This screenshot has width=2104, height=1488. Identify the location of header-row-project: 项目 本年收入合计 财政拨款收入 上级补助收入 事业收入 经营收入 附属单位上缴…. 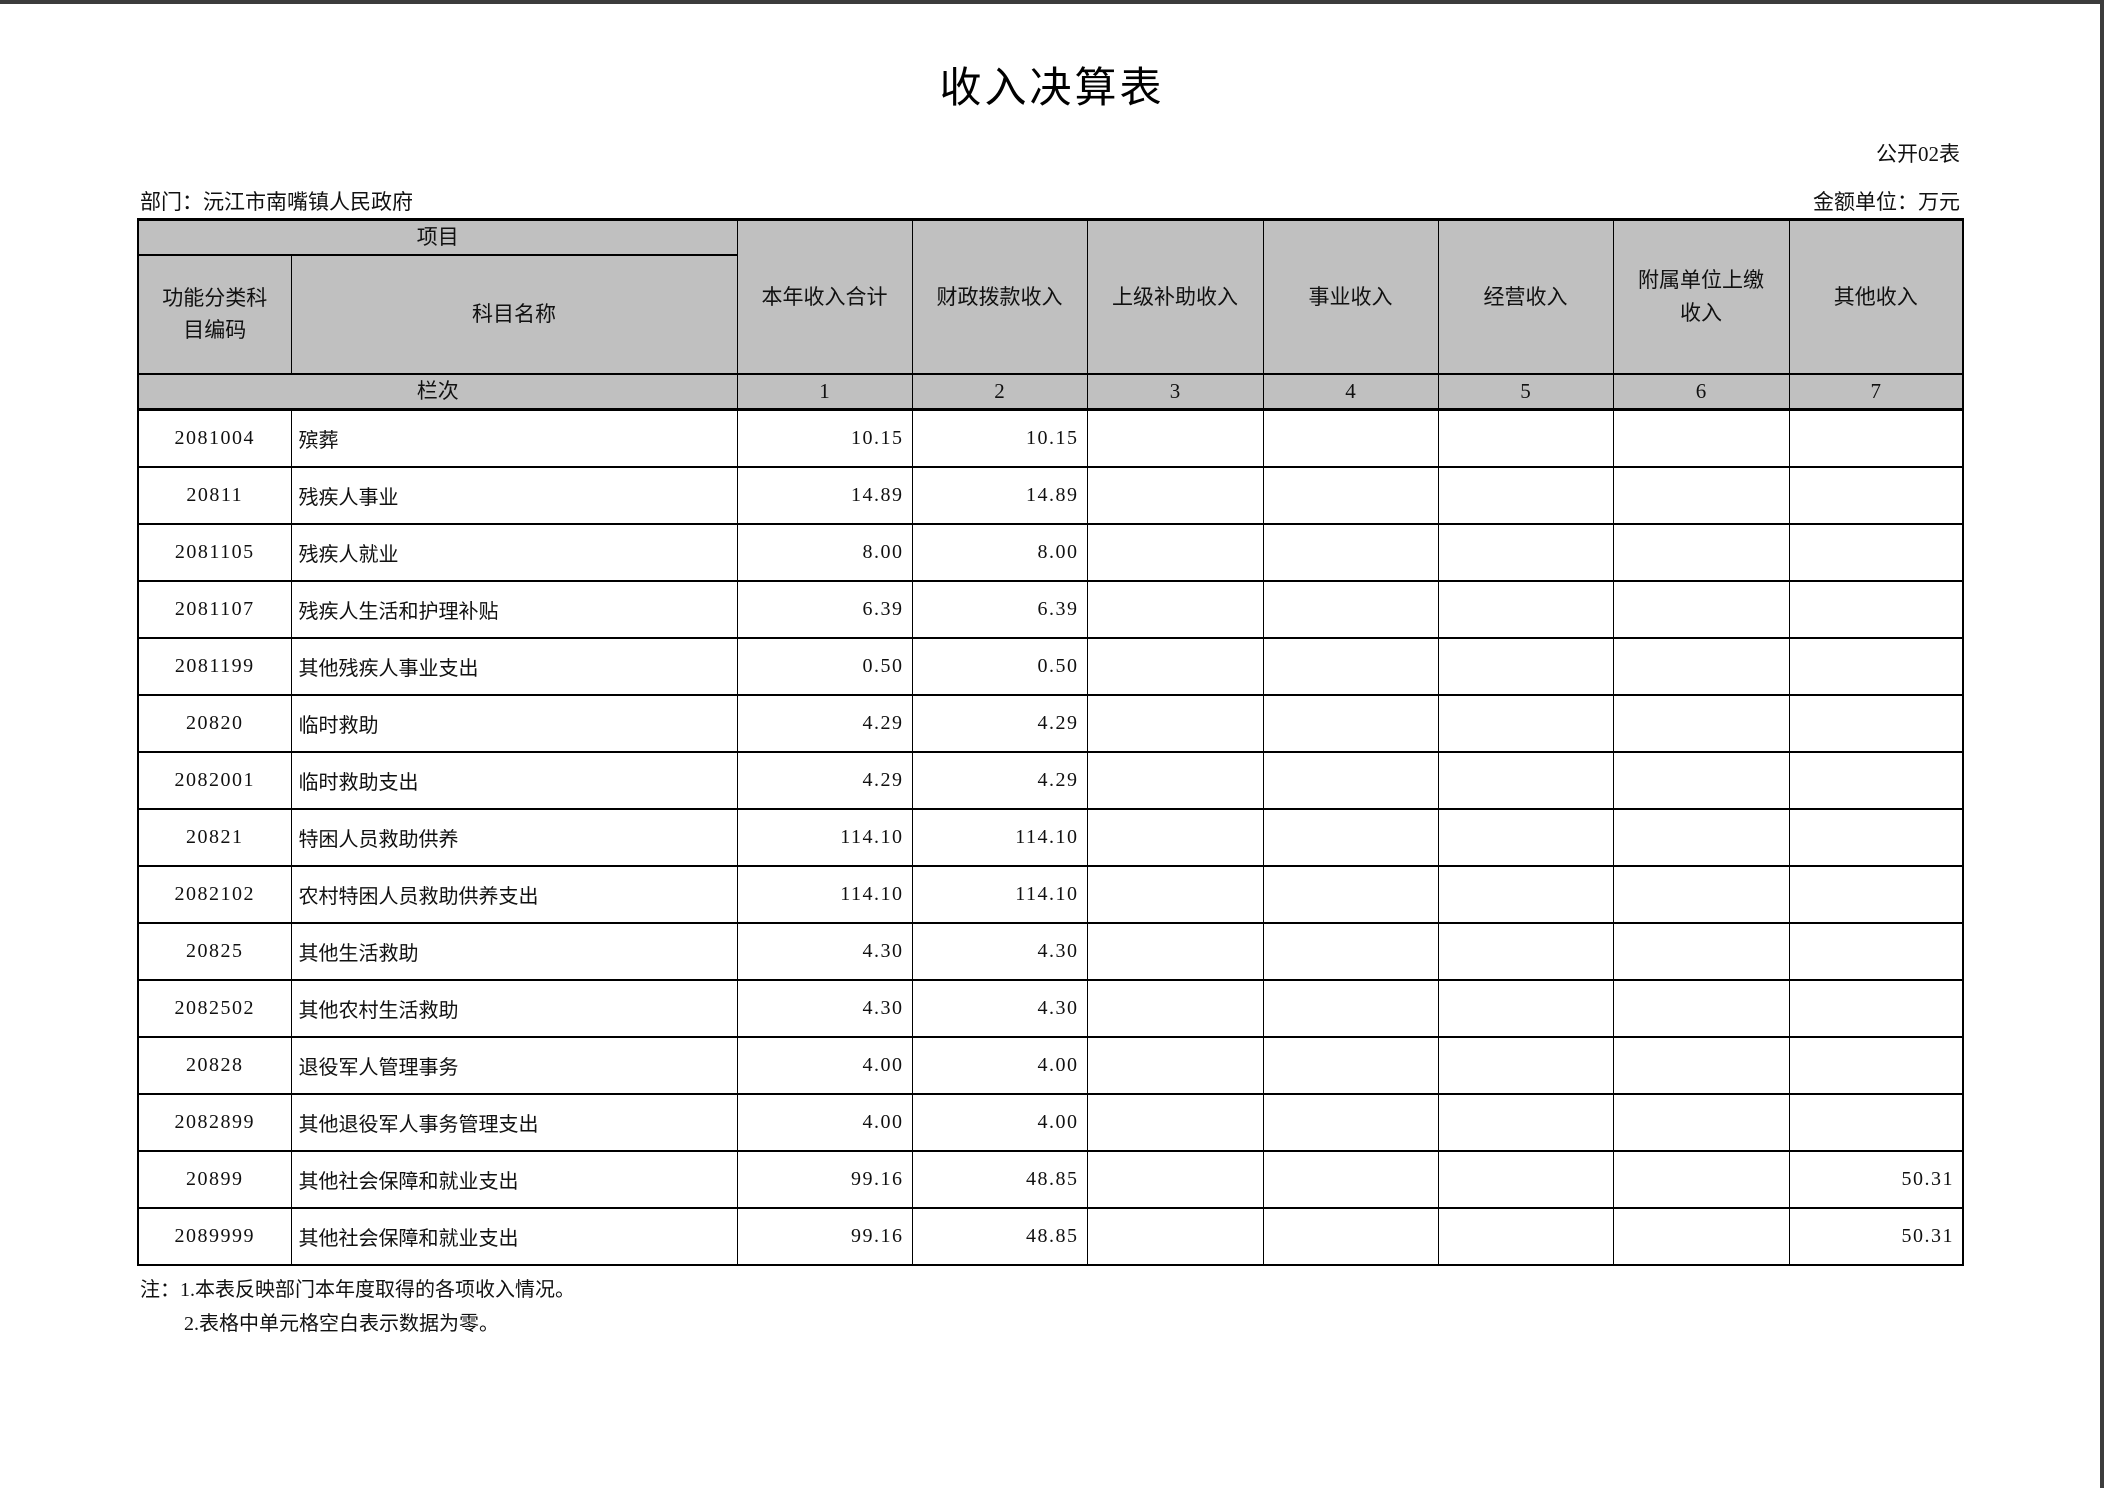
(1050, 296).